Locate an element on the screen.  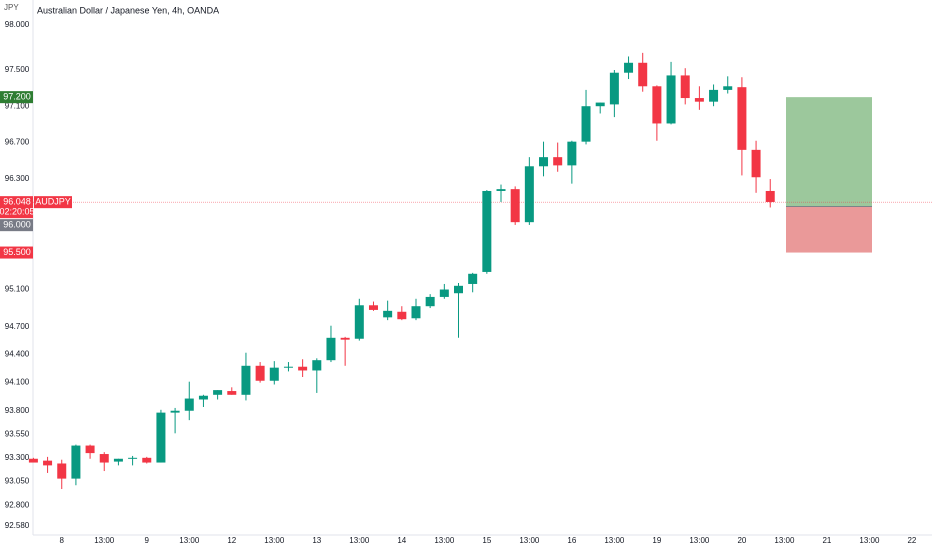
y-tick-label: 97.500 is located at coordinates (17, 69).